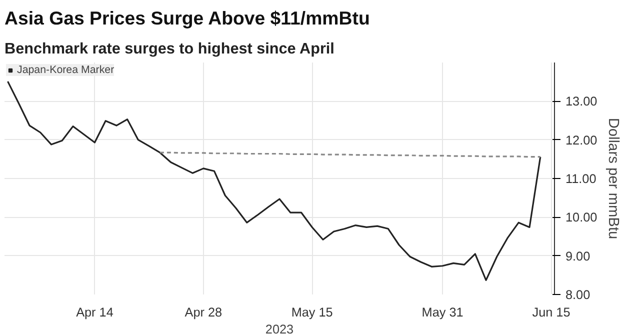 The height and width of the screenshot is (336, 624). What do you see at coordinates (613, 179) in the screenshot?
I see `y-axis-title: Dollars per mmBtu` at bounding box center [613, 179].